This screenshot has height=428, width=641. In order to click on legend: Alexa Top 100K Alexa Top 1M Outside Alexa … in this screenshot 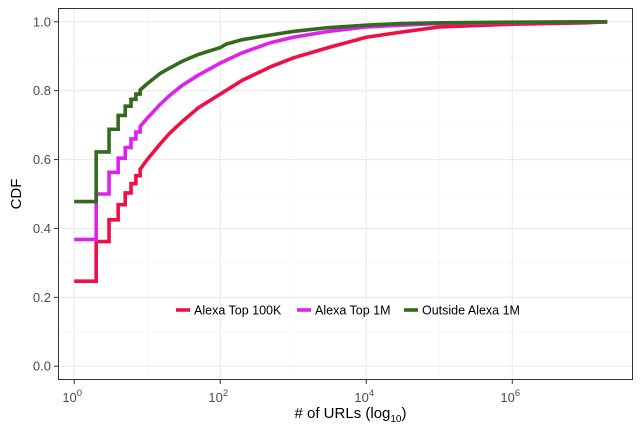, I will do `click(348, 311)`.